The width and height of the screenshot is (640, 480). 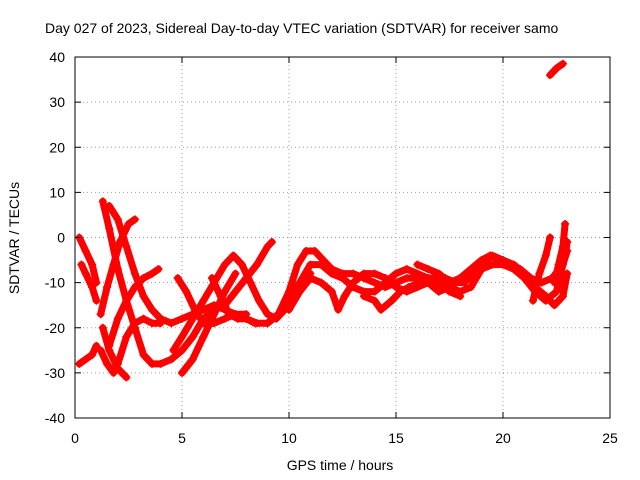 I want to click on x-tick-label: 5, so click(x=182, y=438).